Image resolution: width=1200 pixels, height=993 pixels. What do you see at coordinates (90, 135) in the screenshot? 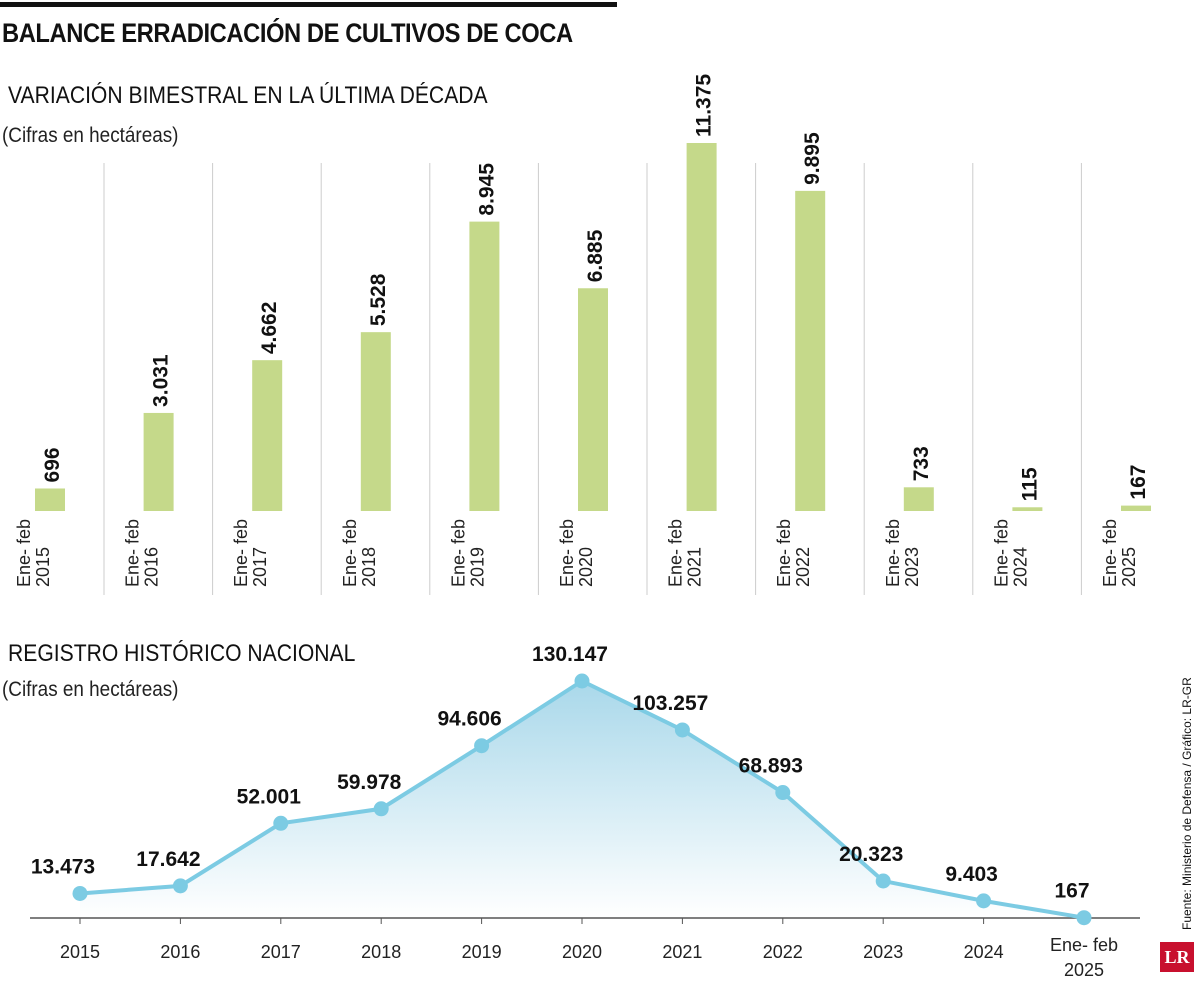
I see `bar-chart-subtitle: (Cifras en hectáreas)` at bounding box center [90, 135].